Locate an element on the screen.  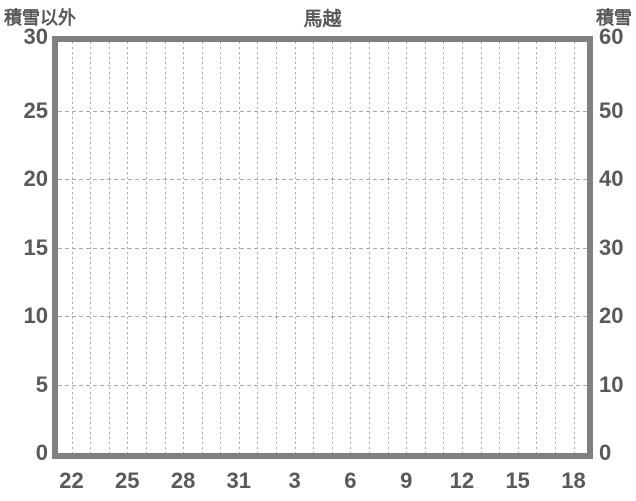
left-axis-title: 積雪以外 is located at coordinates (40, 18).